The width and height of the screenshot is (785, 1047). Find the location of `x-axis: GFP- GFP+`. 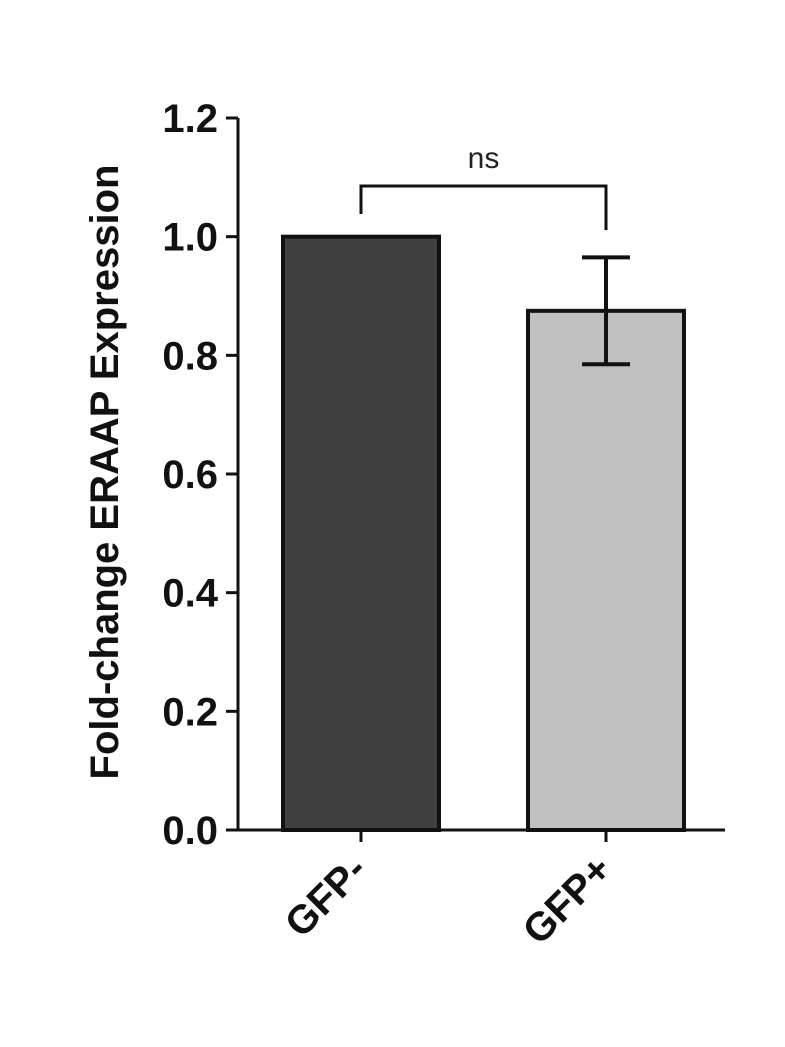

x-axis: GFP- GFP+ is located at coordinates (481, 890).